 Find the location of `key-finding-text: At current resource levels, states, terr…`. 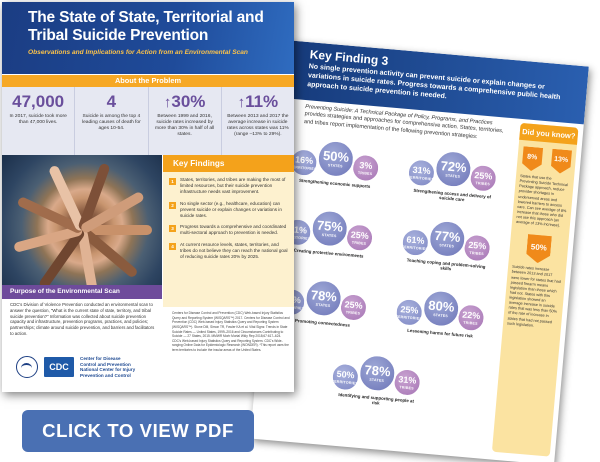

key-finding-text: At current resource levels, states, terr… is located at coordinates (234, 250).